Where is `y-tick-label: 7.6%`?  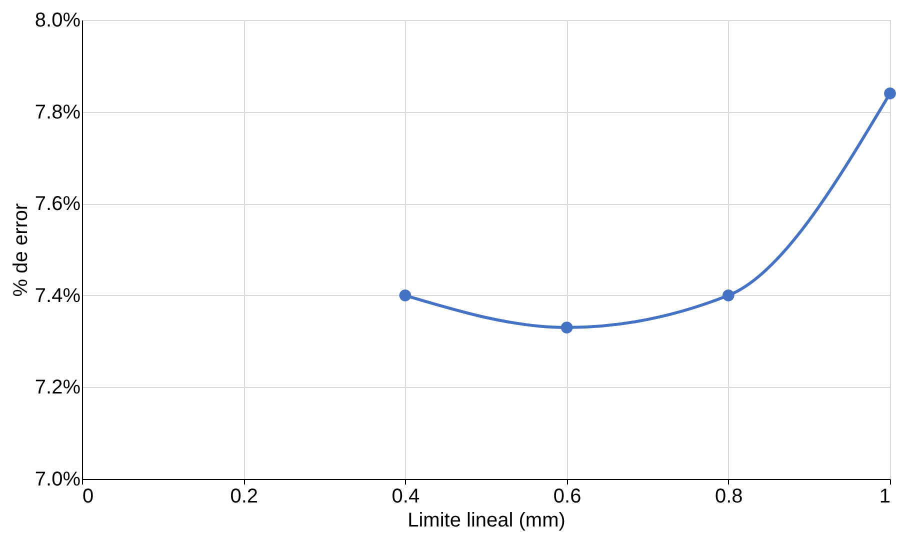 y-tick-label: 7.6% is located at coordinates (57, 204).